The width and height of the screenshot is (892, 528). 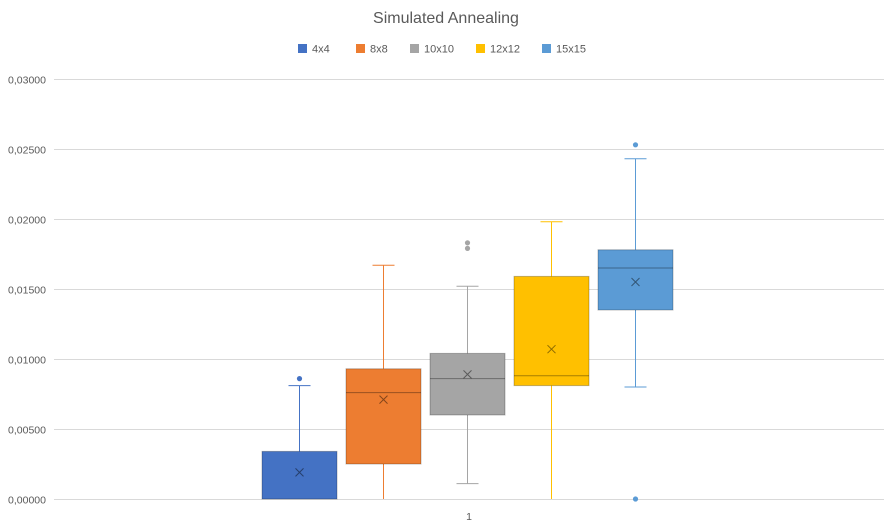 I want to click on x-tick-label: 1, so click(x=469, y=517).